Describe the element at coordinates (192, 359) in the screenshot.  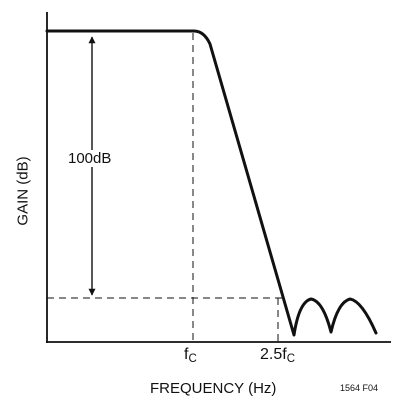
I see `x-tick-cutoff-subscript: C` at that location.